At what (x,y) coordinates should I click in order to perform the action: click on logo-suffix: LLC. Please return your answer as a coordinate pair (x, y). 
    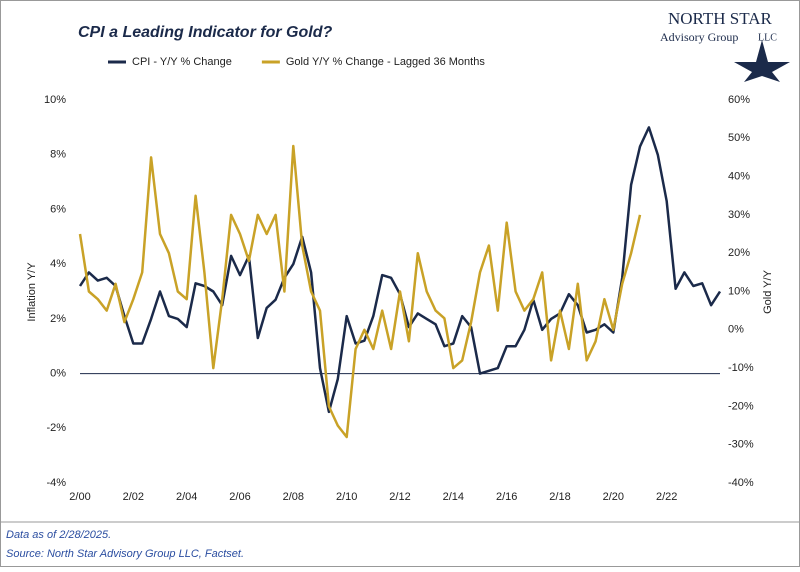
    Looking at the image, I should click on (767, 37).